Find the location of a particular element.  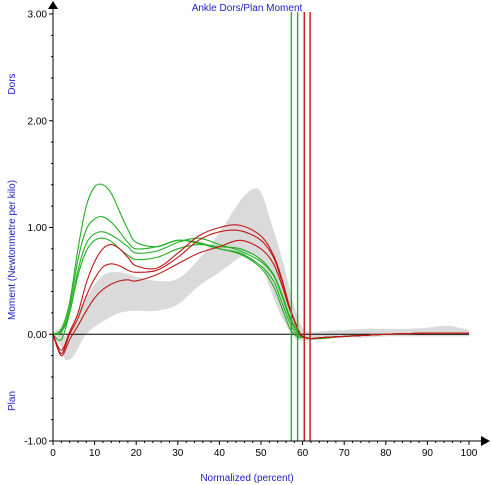

x-tick-label: 30 is located at coordinates (178, 453).